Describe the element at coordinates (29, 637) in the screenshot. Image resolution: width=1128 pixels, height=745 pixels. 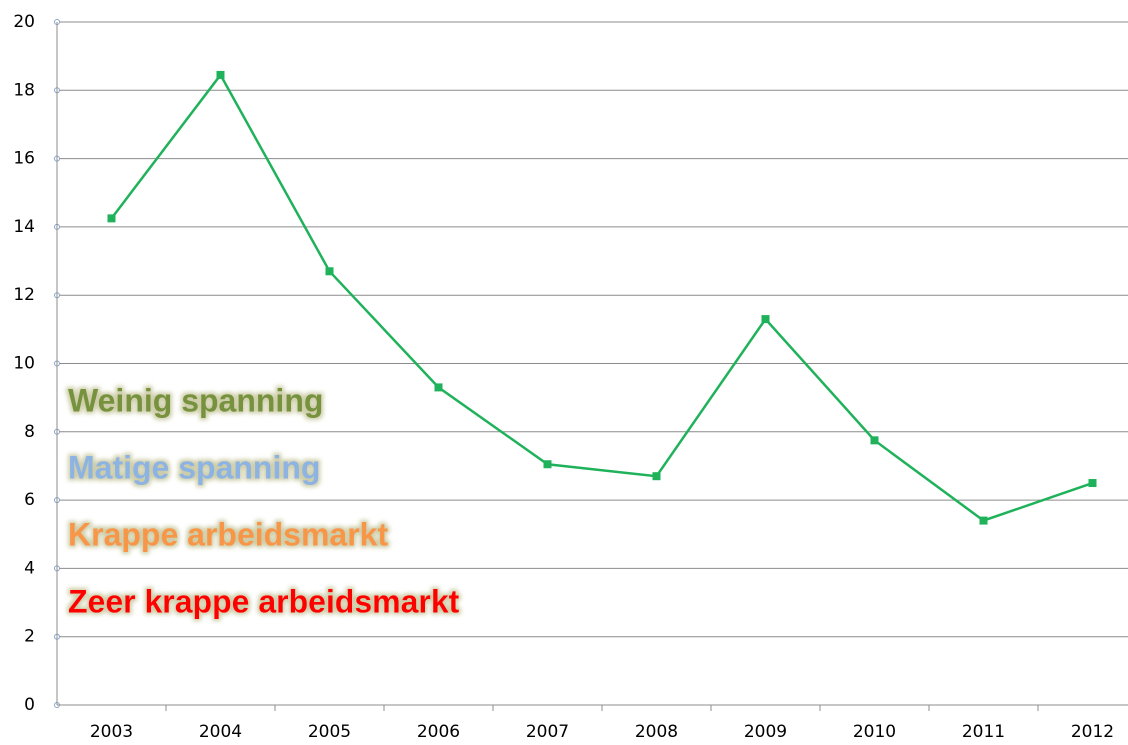
I see `y-tick-label: 2` at that location.